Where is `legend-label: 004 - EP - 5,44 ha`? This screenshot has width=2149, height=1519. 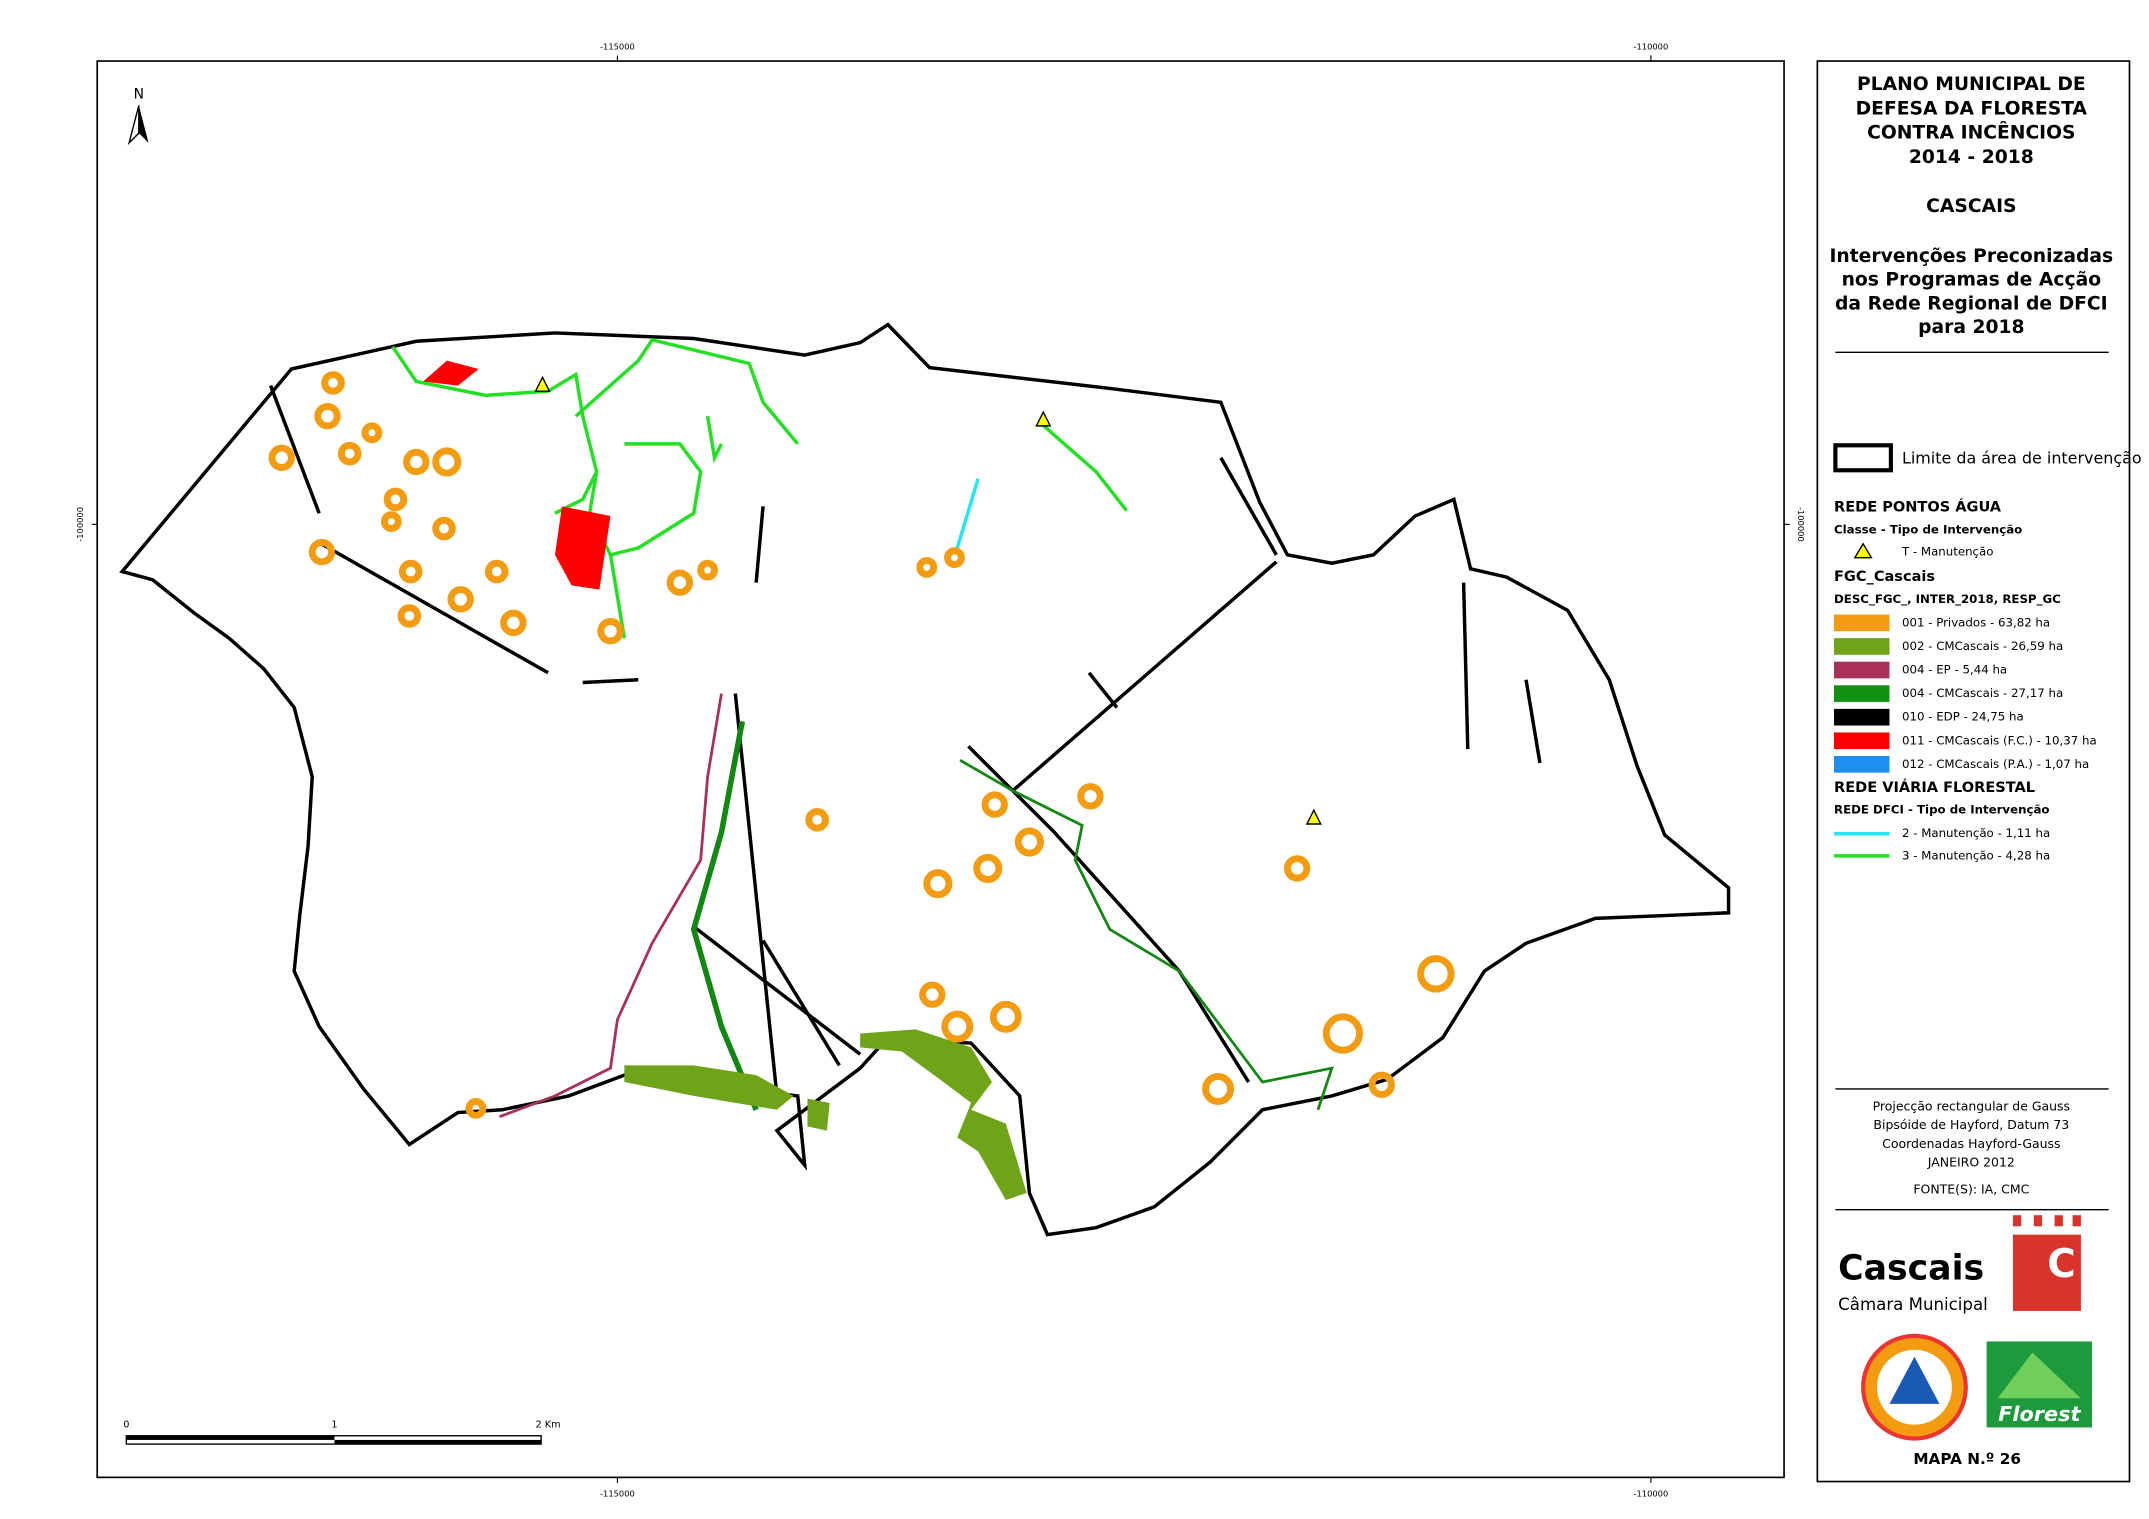
legend-label: 004 - EP - 5,44 ha is located at coordinates (1954, 670).